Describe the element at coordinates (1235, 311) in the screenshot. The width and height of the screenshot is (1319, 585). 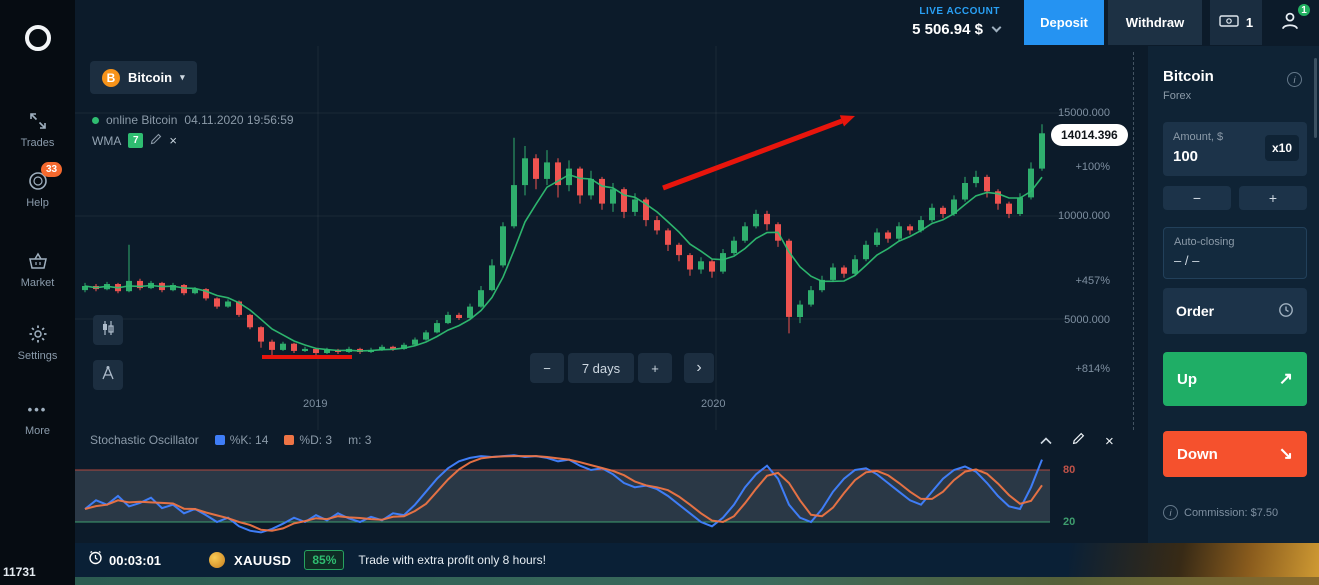
I see `order-button: Order` at that location.